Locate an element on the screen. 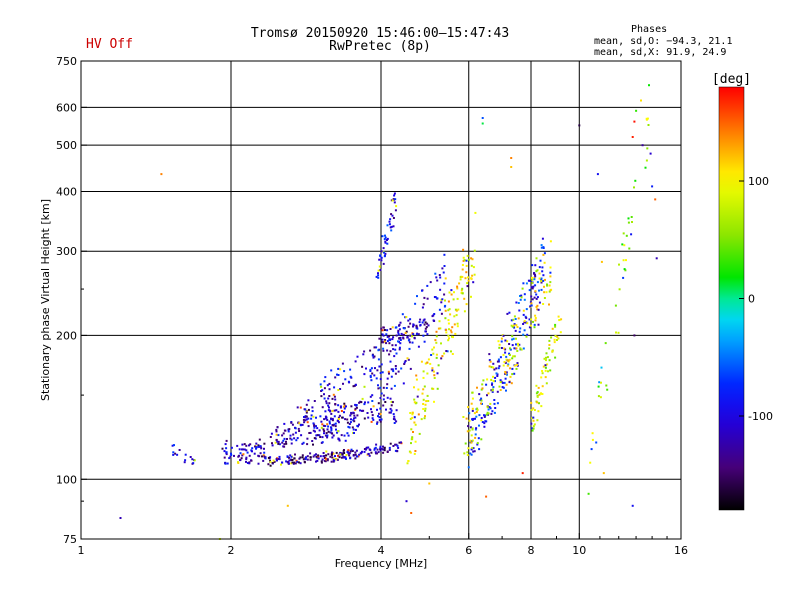 The width and height of the screenshot is (800, 600). colorbar-tick-label: 0 is located at coordinates (751, 299).